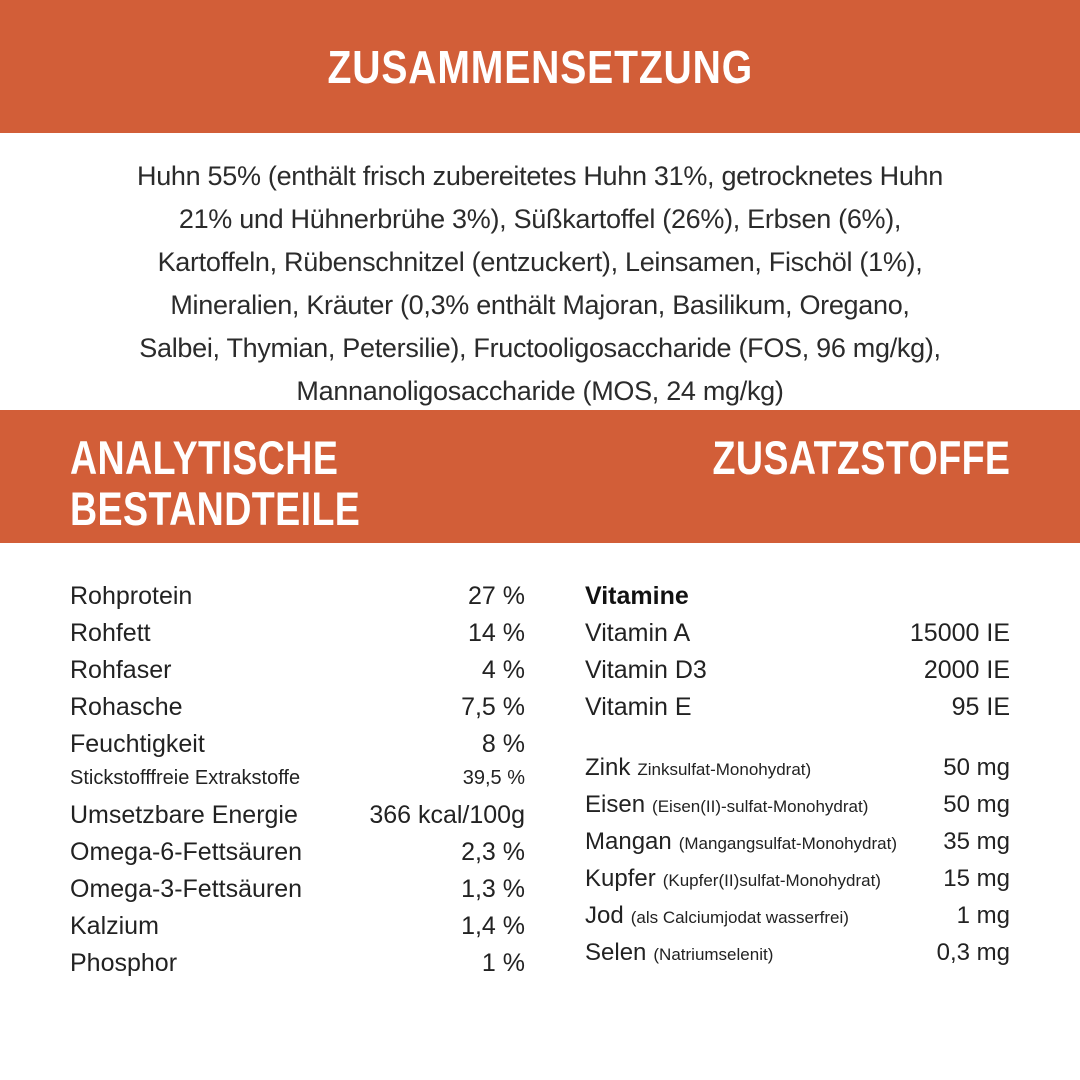 Image resolution: width=1080 pixels, height=1080 pixels. I want to click on table-row: Mangan (Mangangsulfat-Monohydrat) 35 mg, so click(797, 846).